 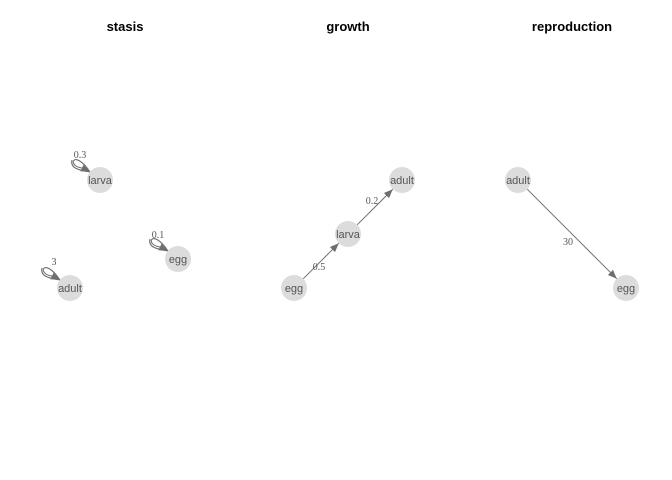 I want to click on stasis-nodes: larva egg adult, so click(x=124, y=234).